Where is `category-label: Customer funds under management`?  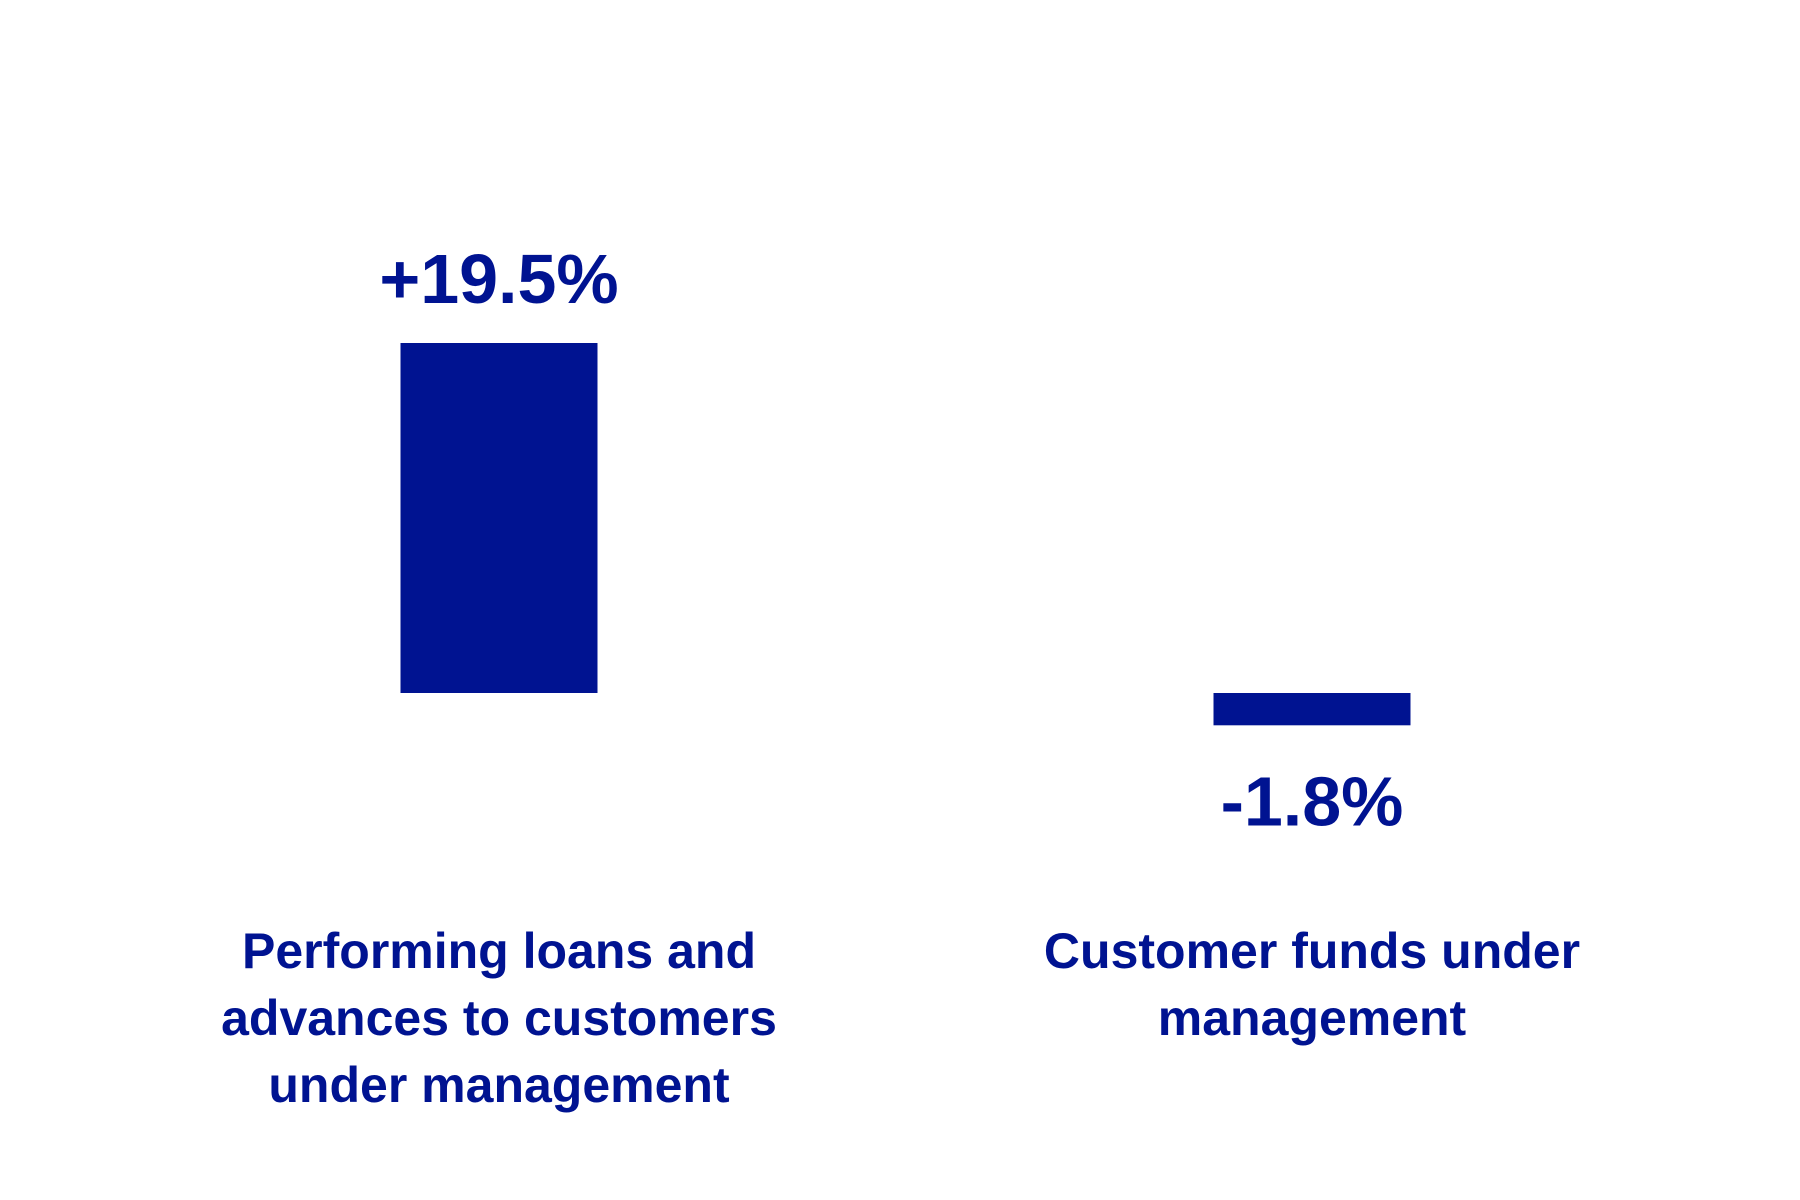 category-label: Customer funds under management is located at coordinates (1312, 984).